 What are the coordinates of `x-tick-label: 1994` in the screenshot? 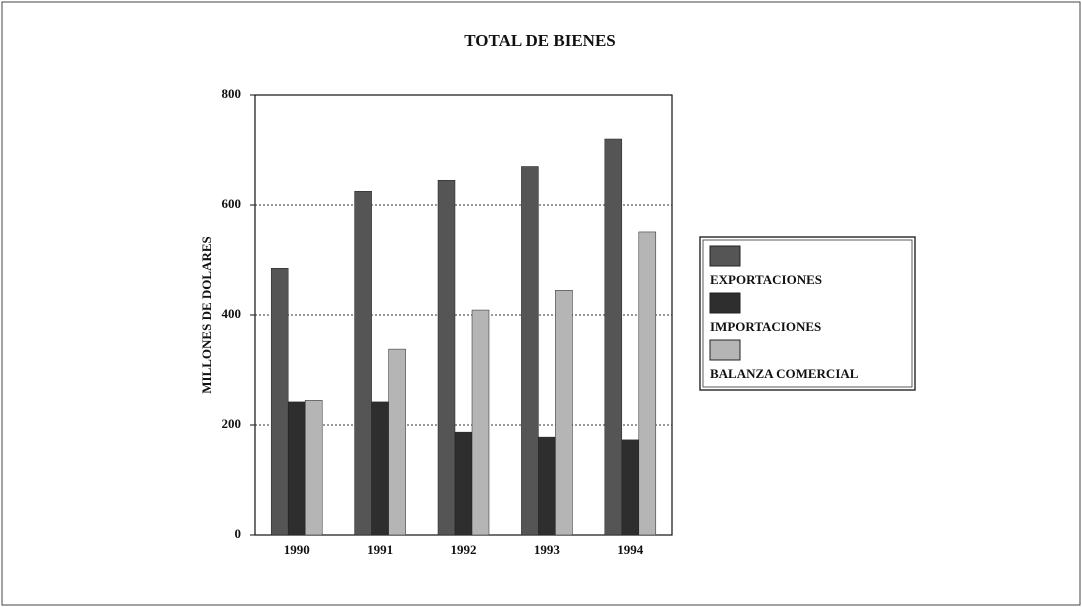 It's located at (630, 549).